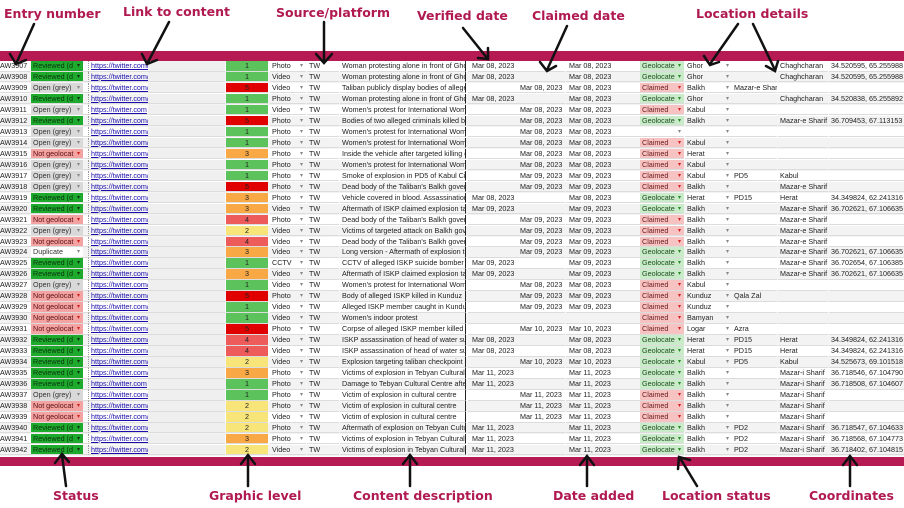 The width and height of the screenshot is (904, 508). What do you see at coordinates (866, 362) in the screenshot?
I see `coordinates-cell: 34.525673, 69.101518` at bounding box center [866, 362].